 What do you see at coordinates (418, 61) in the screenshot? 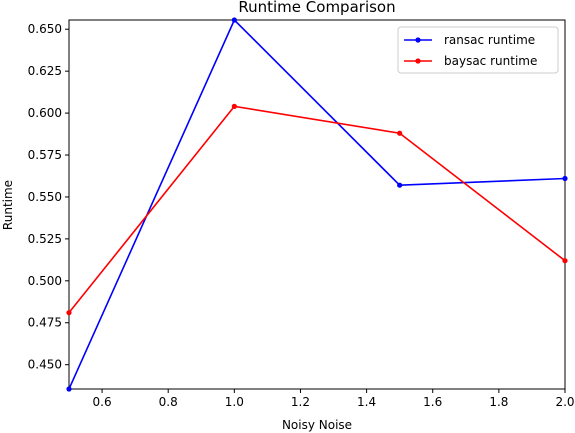
I see `baysac-legend-marker` at bounding box center [418, 61].